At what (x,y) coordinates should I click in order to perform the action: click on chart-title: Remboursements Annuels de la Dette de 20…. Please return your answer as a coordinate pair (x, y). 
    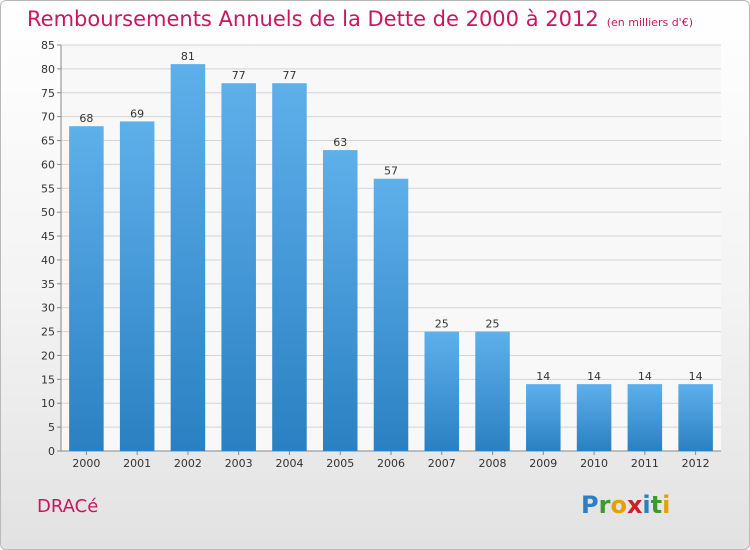
    Looking at the image, I should click on (360, 19).